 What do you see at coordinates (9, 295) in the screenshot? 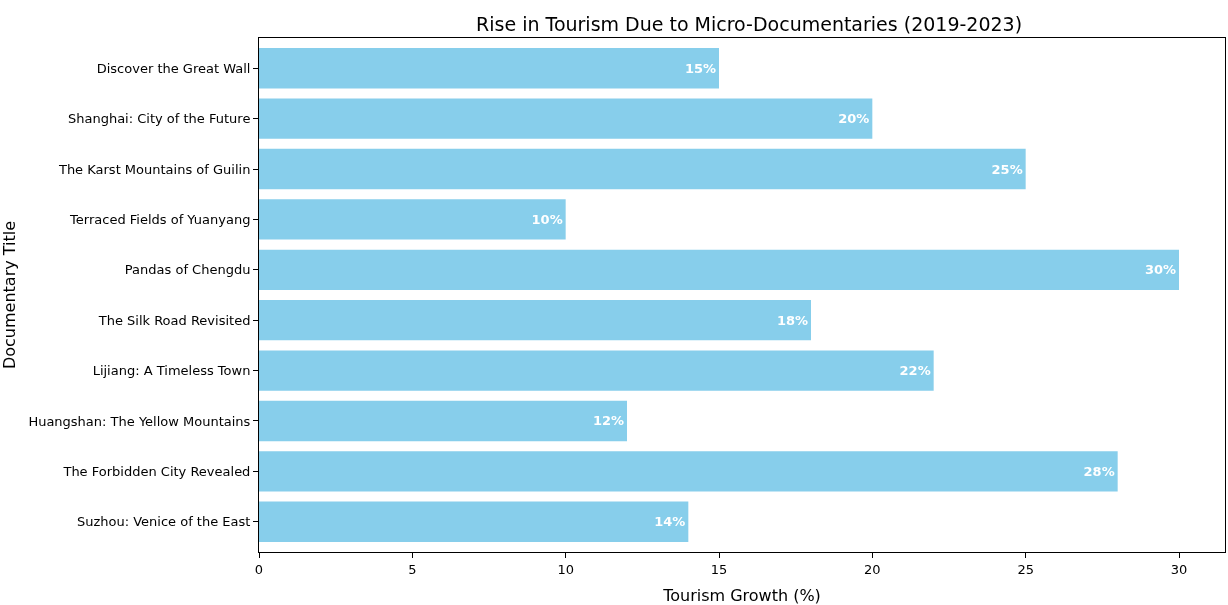
I see `y-axis-title: Documentary Title` at bounding box center [9, 295].